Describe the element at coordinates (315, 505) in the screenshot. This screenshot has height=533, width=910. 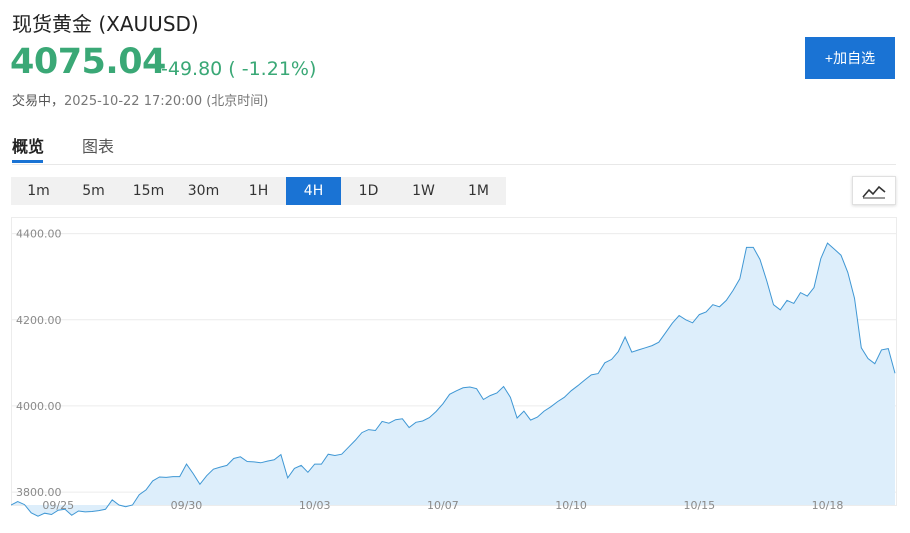
I see `x-tick-label: 10/03` at that location.